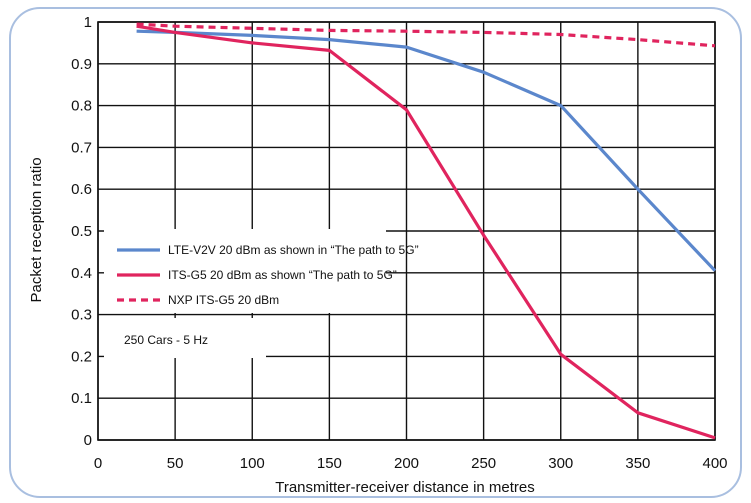 The height and width of the screenshot is (503, 751). What do you see at coordinates (282, 275) in the screenshot?
I see `legend-label-2: ITS-G5 20 dBm as shown “The path to 5G”` at bounding box center [282, 275].